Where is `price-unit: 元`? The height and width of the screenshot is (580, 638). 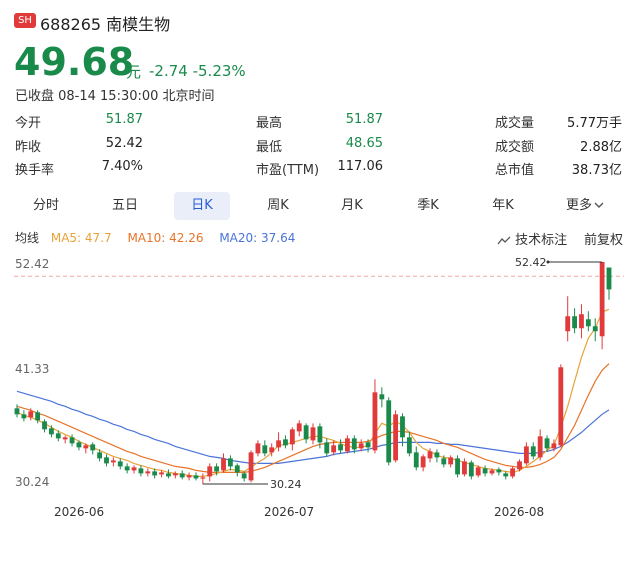
price-unit: 元 is located at coordinates (134, 72).